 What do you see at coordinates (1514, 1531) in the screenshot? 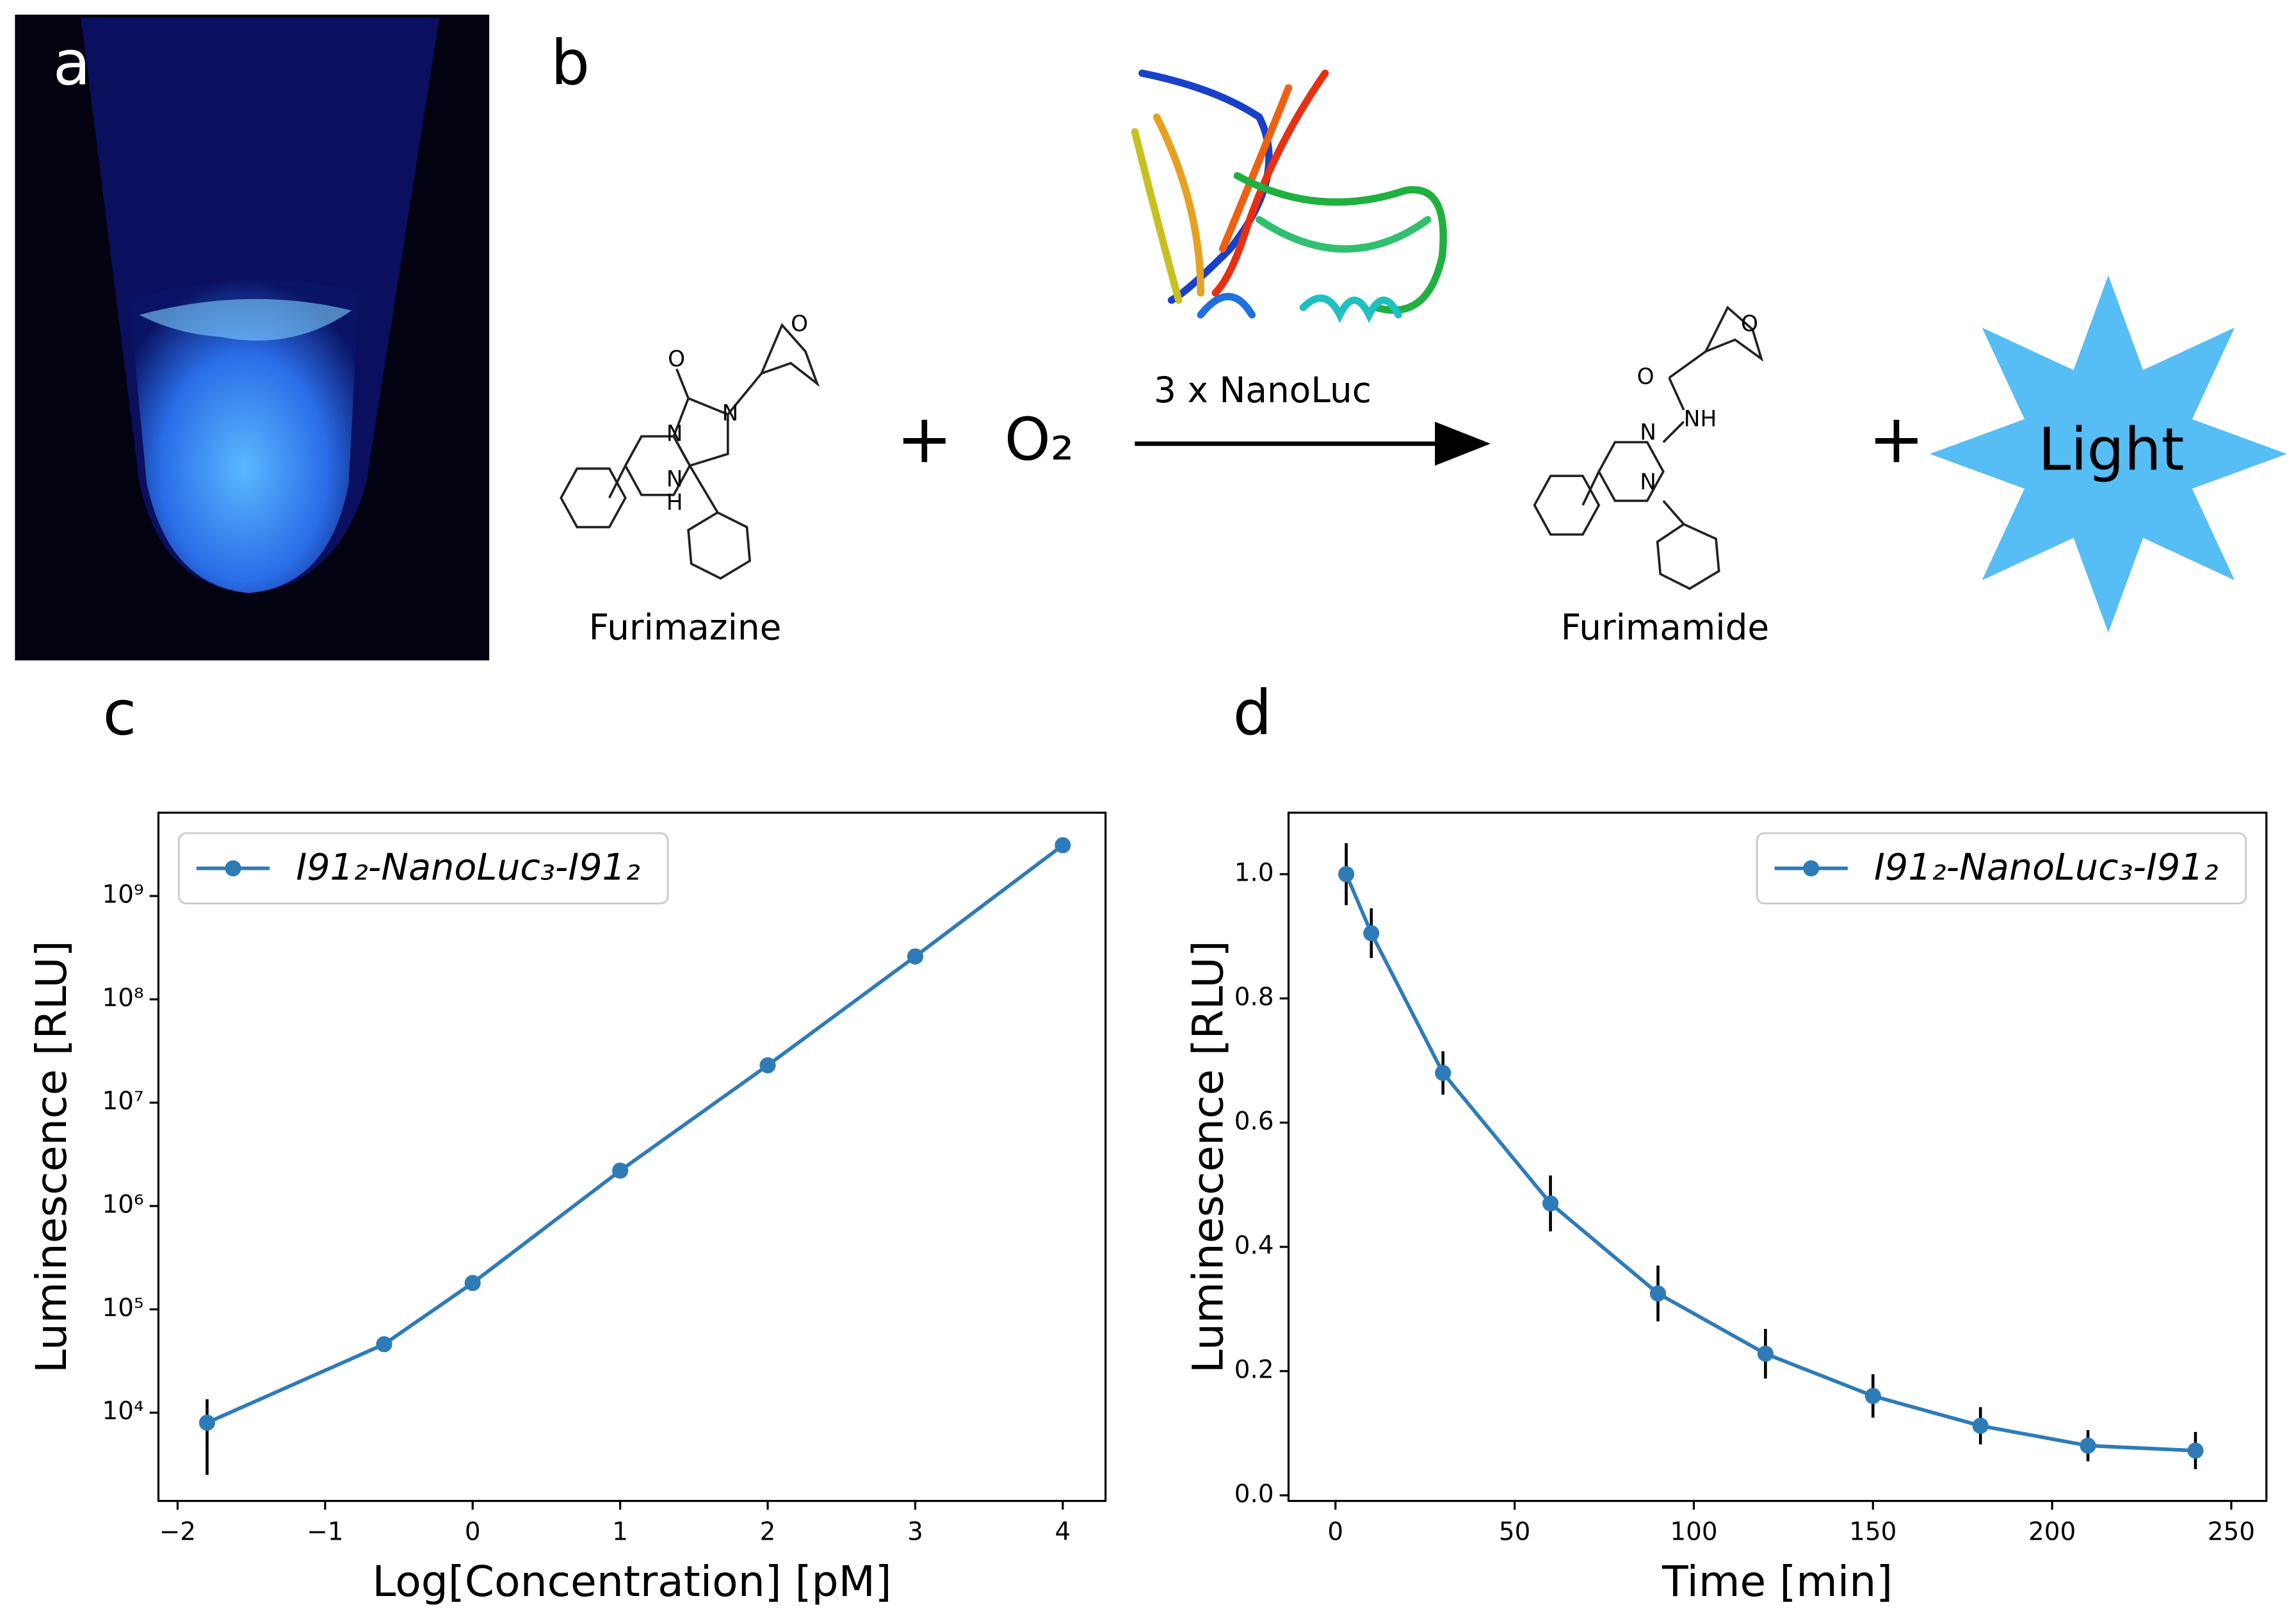
I see `x-tick-label: 50` at bounding box center [1514, 1531].